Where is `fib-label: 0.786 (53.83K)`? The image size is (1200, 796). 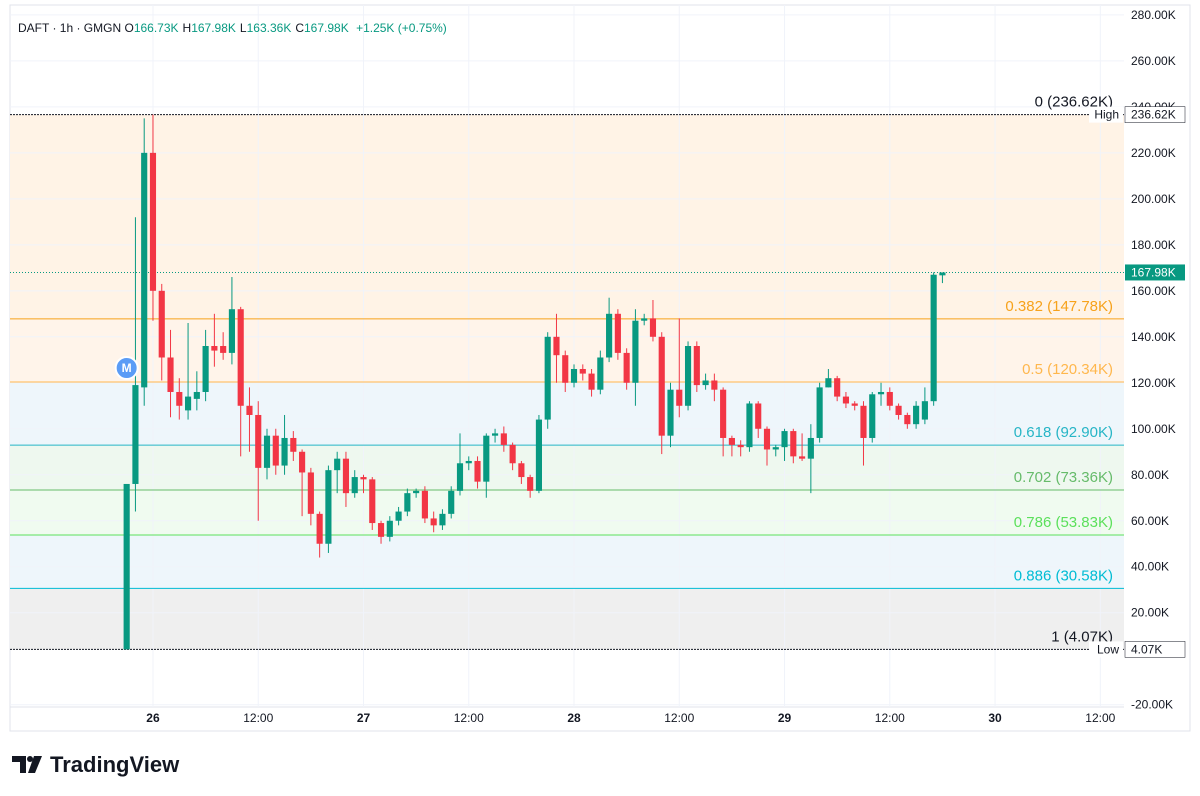 fib-label: 0.786 (53.83K) is located at coordinates (1063, 522).